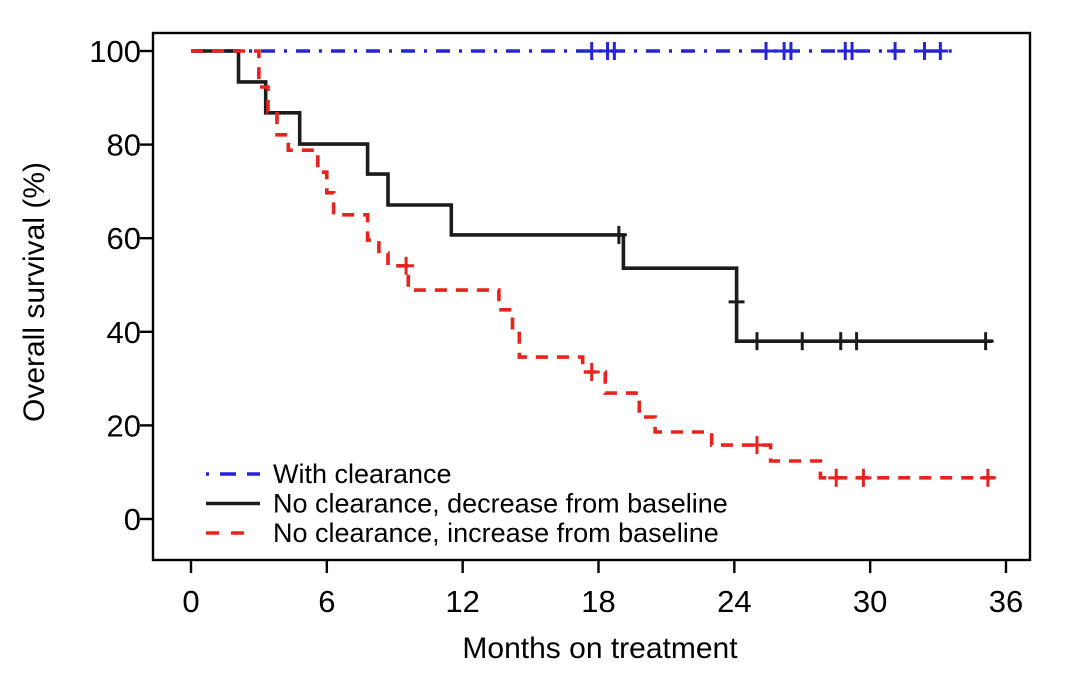 This screenshot has height=680, width=1080. I want to click on y-tick-label: 80, so click(124, 145).